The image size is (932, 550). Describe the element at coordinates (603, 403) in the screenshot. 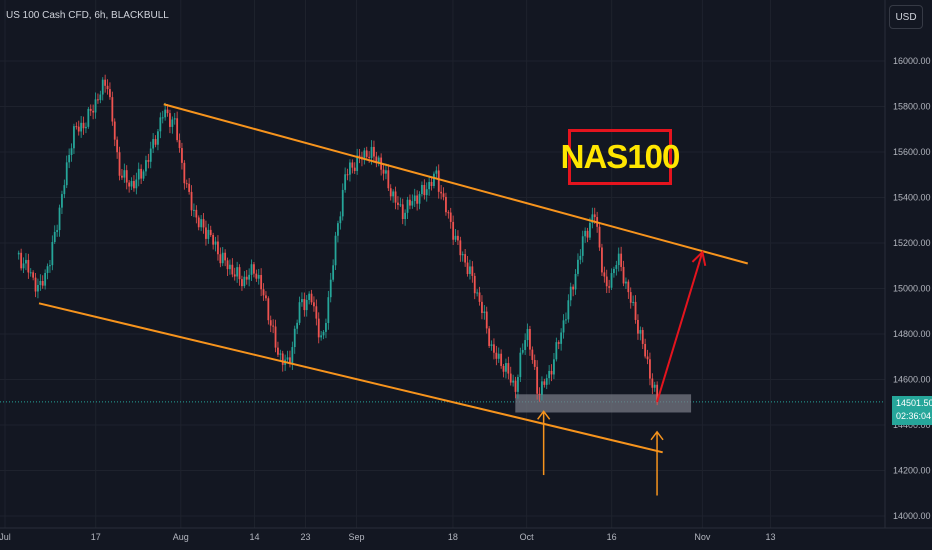

I see `support-zone` at that location.